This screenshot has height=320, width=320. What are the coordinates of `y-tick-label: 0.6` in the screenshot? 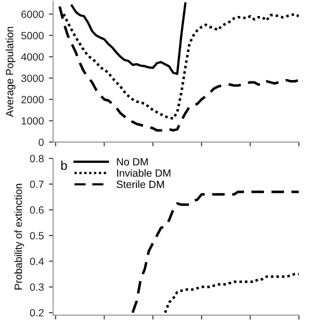 It's located at (37, 210).